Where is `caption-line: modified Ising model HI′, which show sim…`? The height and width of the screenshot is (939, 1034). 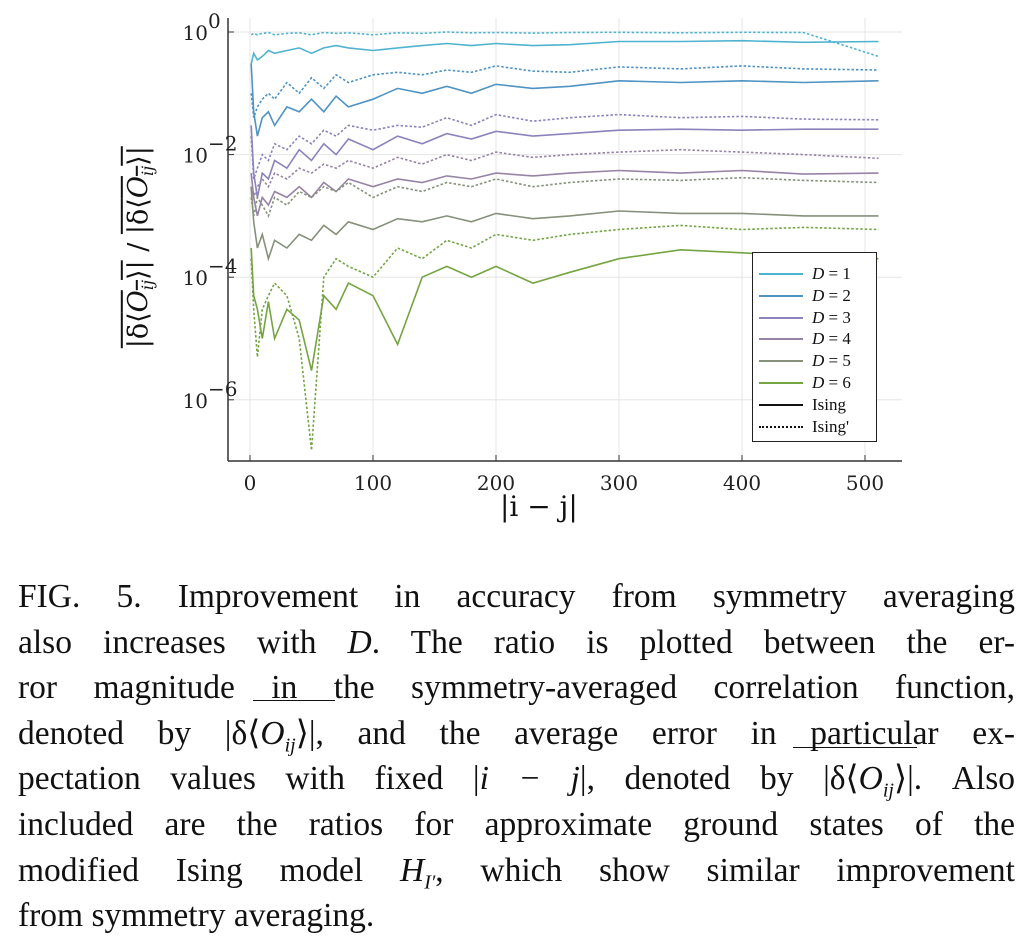 caption-line: modified Ising model HI′, which show sim… is located at coordinates (516, 872).